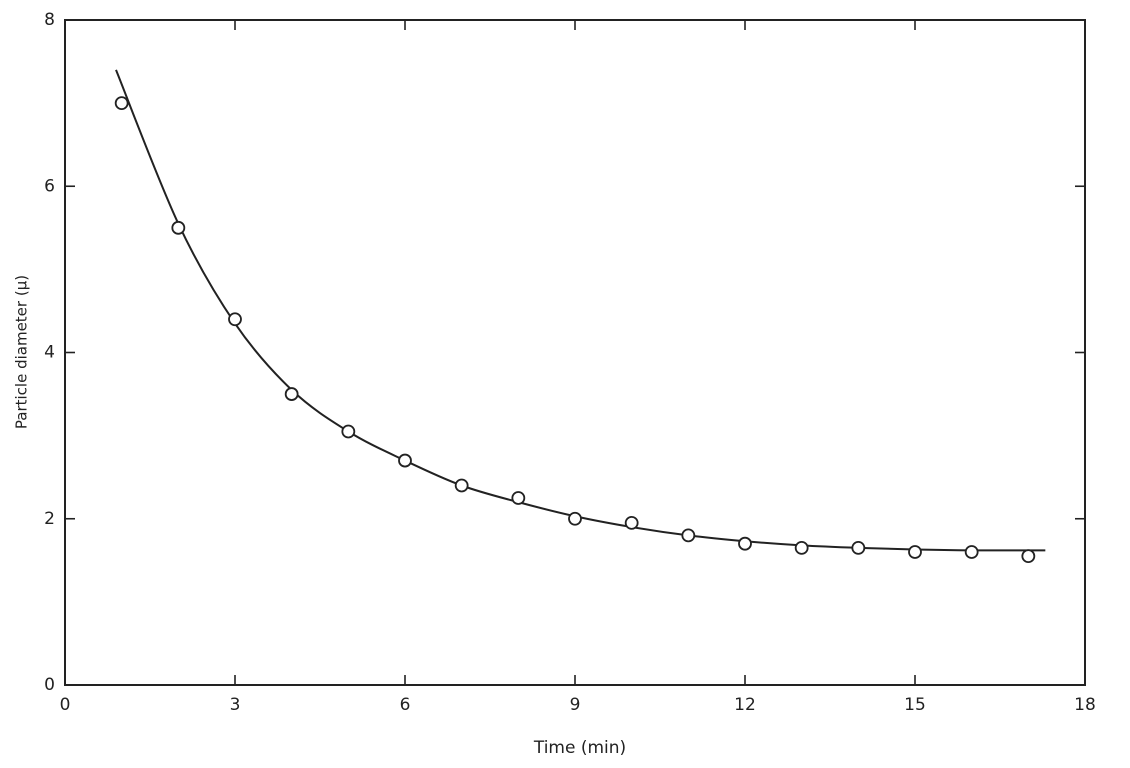  What do you see at coordinates (235, 705) in the screenshot?
I see `x-tick-label: 3` at bounding box center [235, 705].